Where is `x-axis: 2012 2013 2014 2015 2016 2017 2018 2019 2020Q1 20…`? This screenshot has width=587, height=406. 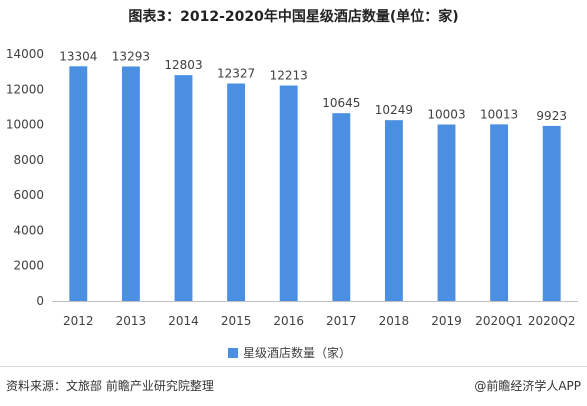 x-axis: 2012 2013 2014 2015 2016 2017 2018 2019 2020Q1 20… is located at coordinates (315, 314).